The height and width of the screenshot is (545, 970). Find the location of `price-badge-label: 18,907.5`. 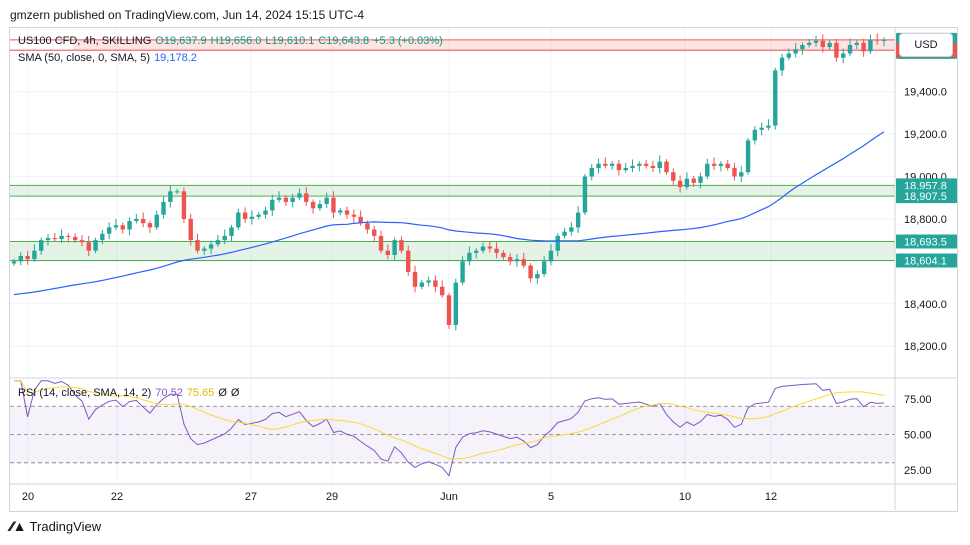

price-badge-label: 18,907.5 is located at coordinates (925, 197).